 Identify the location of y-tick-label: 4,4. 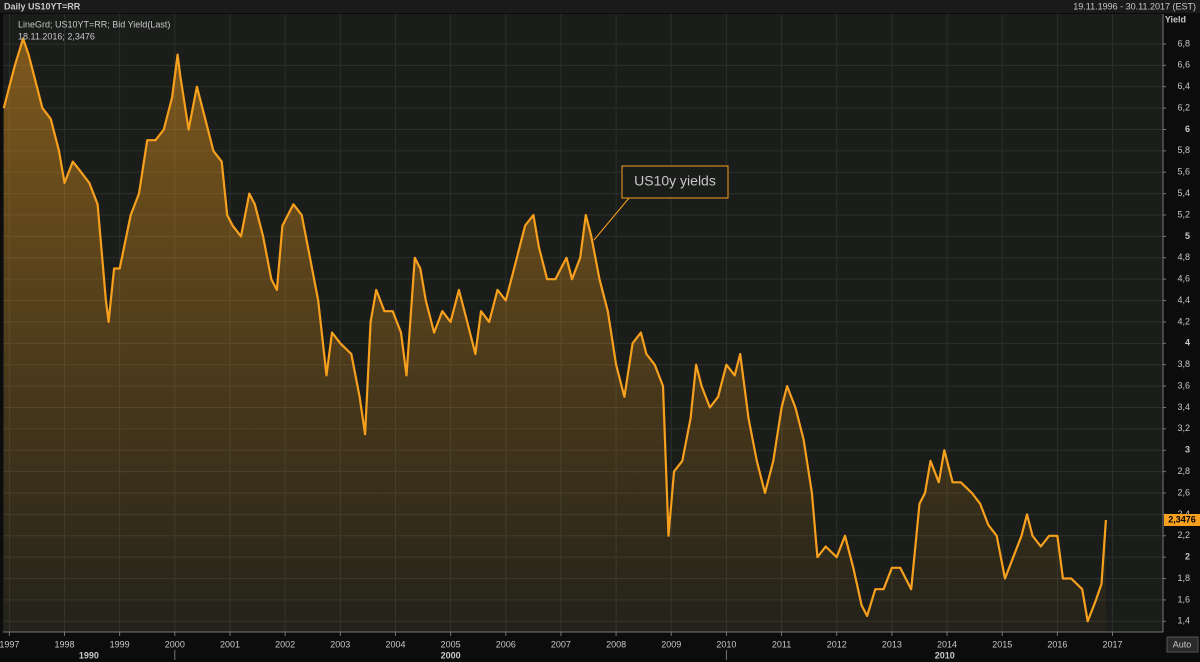
(1183, 300).